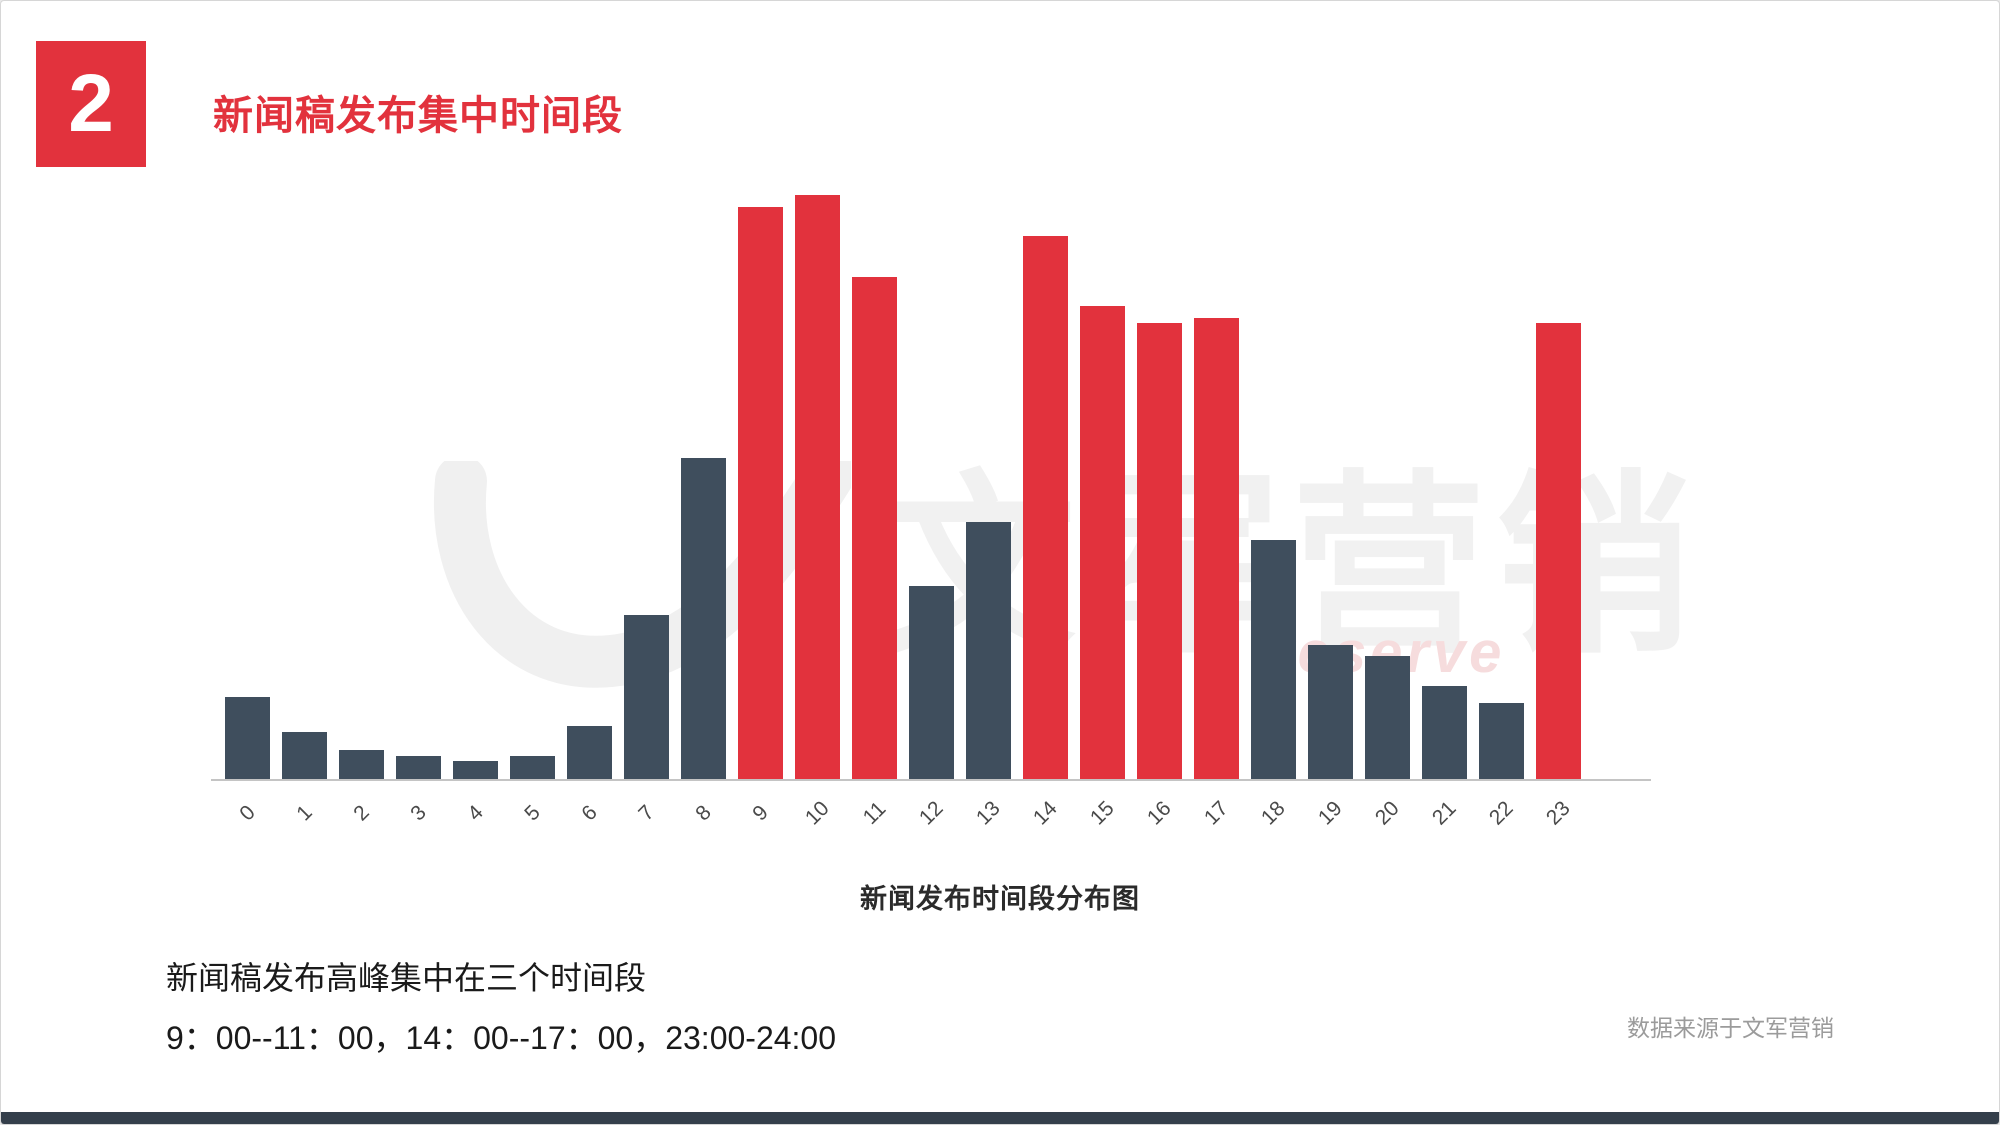  Describe the element at coordinates (1387, 813) in the screenshot. I see `x-axis-tick-20: 20` at that location.